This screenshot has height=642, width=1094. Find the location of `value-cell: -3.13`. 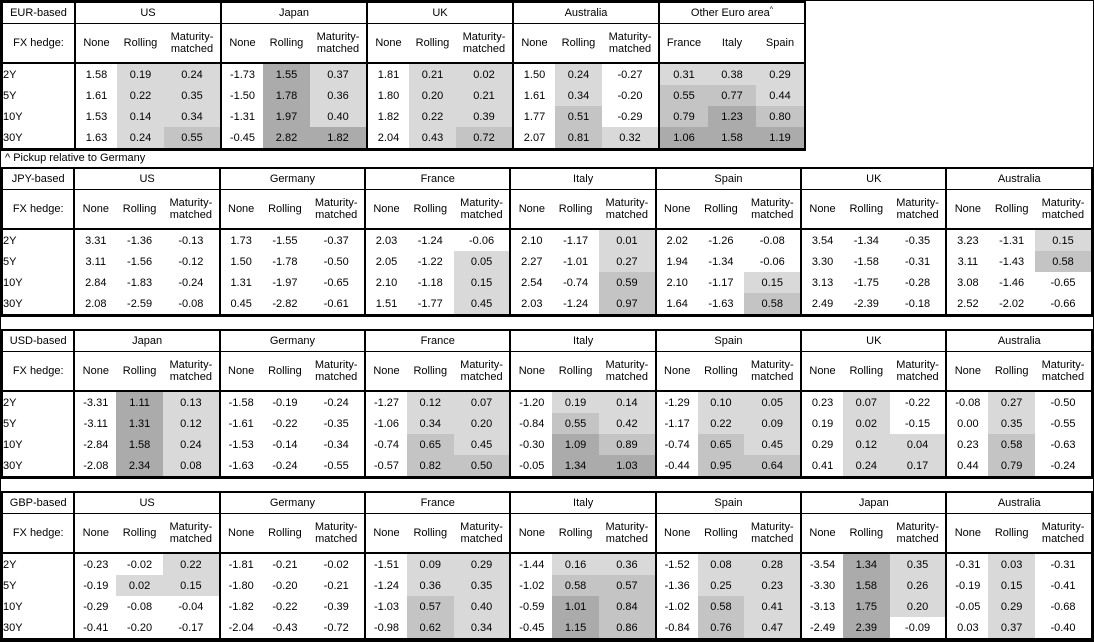

value-cell: -3.13 is located at coordinates (821, 606).